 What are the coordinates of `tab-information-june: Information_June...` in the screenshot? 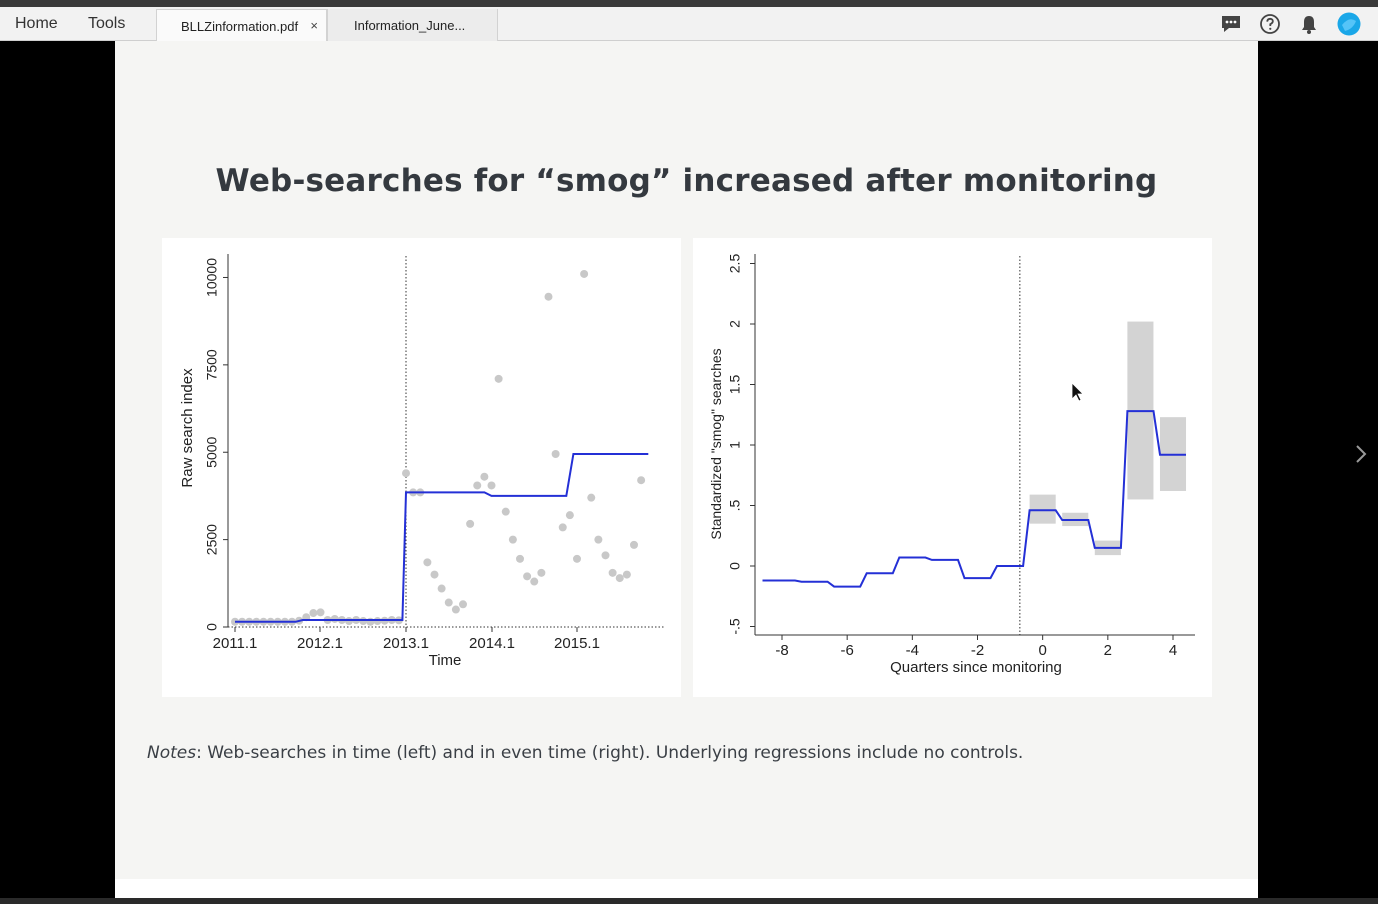 It's located at (412, 25).